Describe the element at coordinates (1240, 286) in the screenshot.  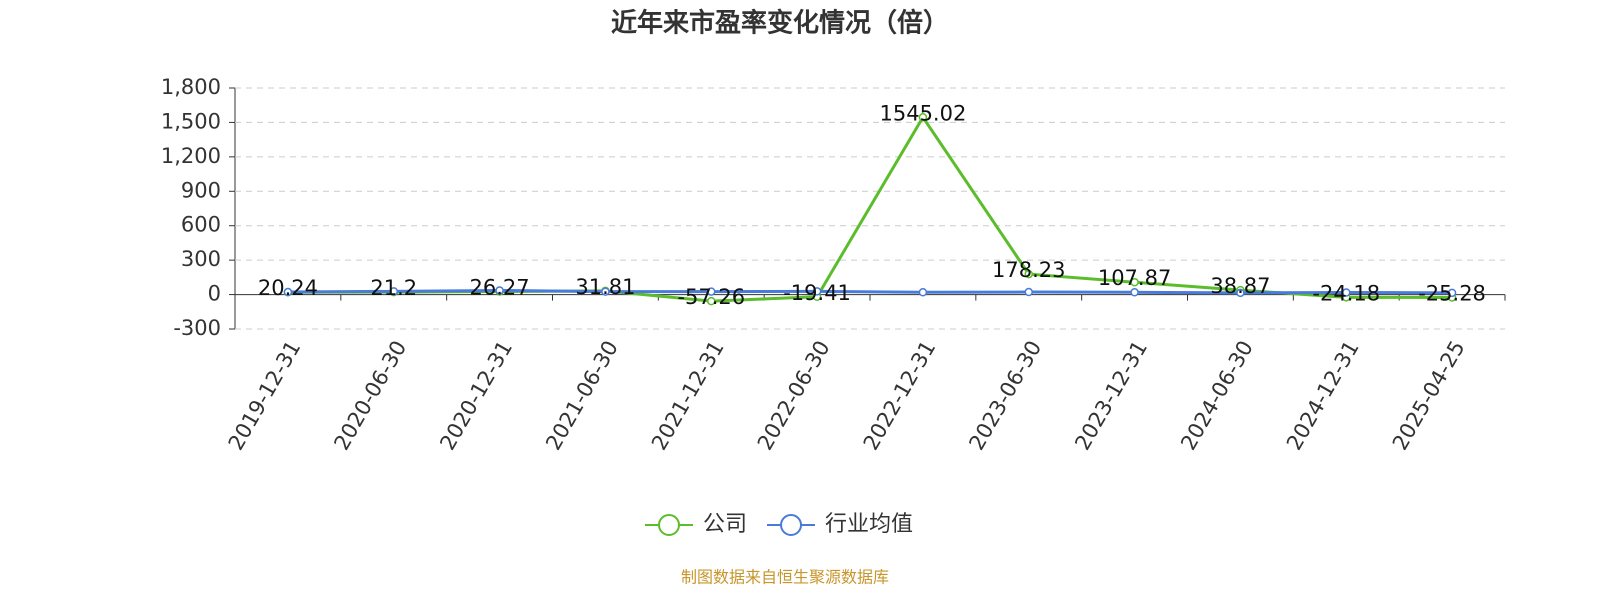
I see `data-label: 38.87` at that location.